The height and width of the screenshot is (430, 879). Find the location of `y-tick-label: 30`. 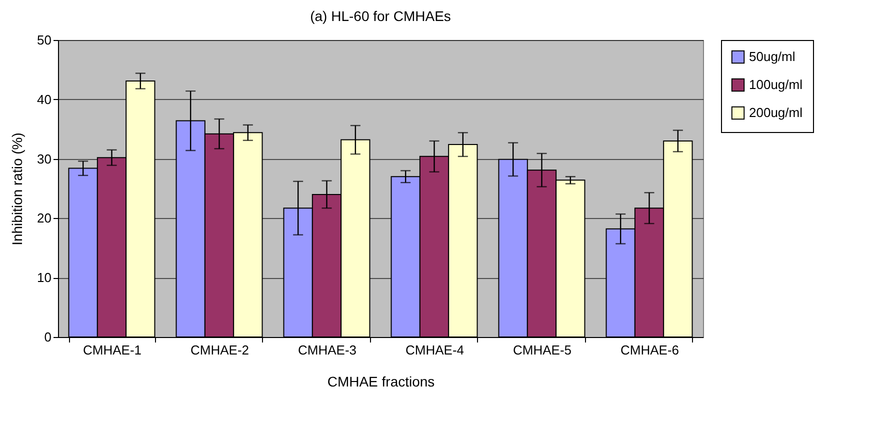

y-tick-label: 30 is located at coordinates (44, 158).